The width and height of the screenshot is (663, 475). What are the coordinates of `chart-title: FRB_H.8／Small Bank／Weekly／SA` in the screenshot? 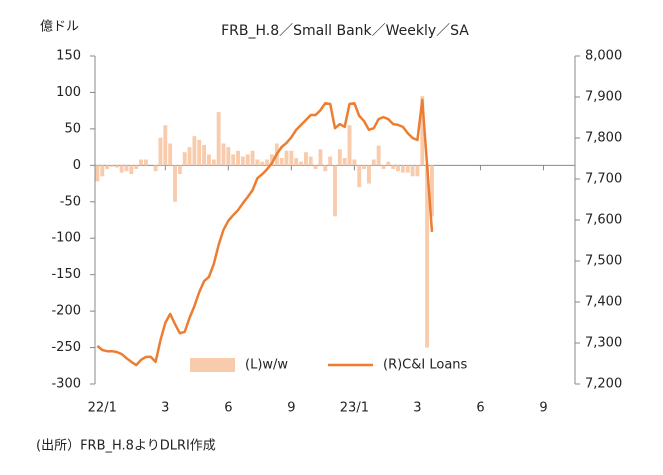 It's located at (345, 31).